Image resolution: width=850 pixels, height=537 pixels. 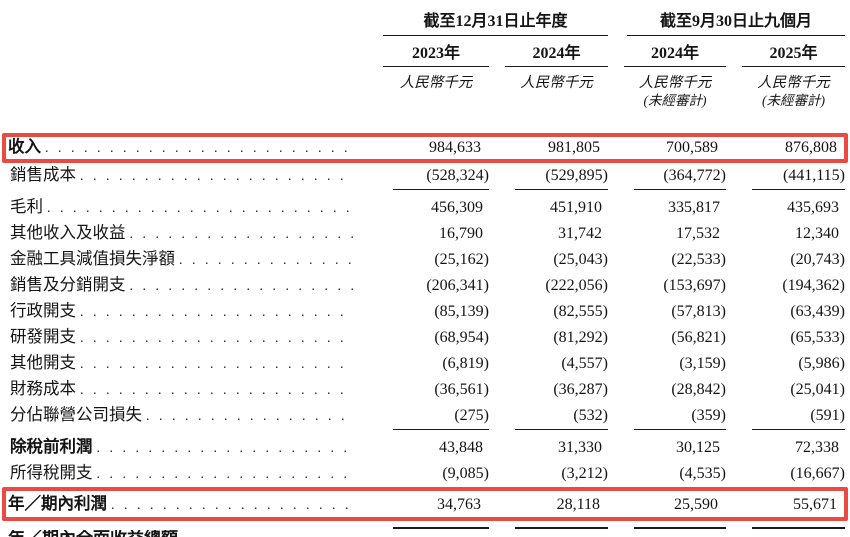 I want to click on row-label: 除稅前利潤, so click(x=51, y=446).